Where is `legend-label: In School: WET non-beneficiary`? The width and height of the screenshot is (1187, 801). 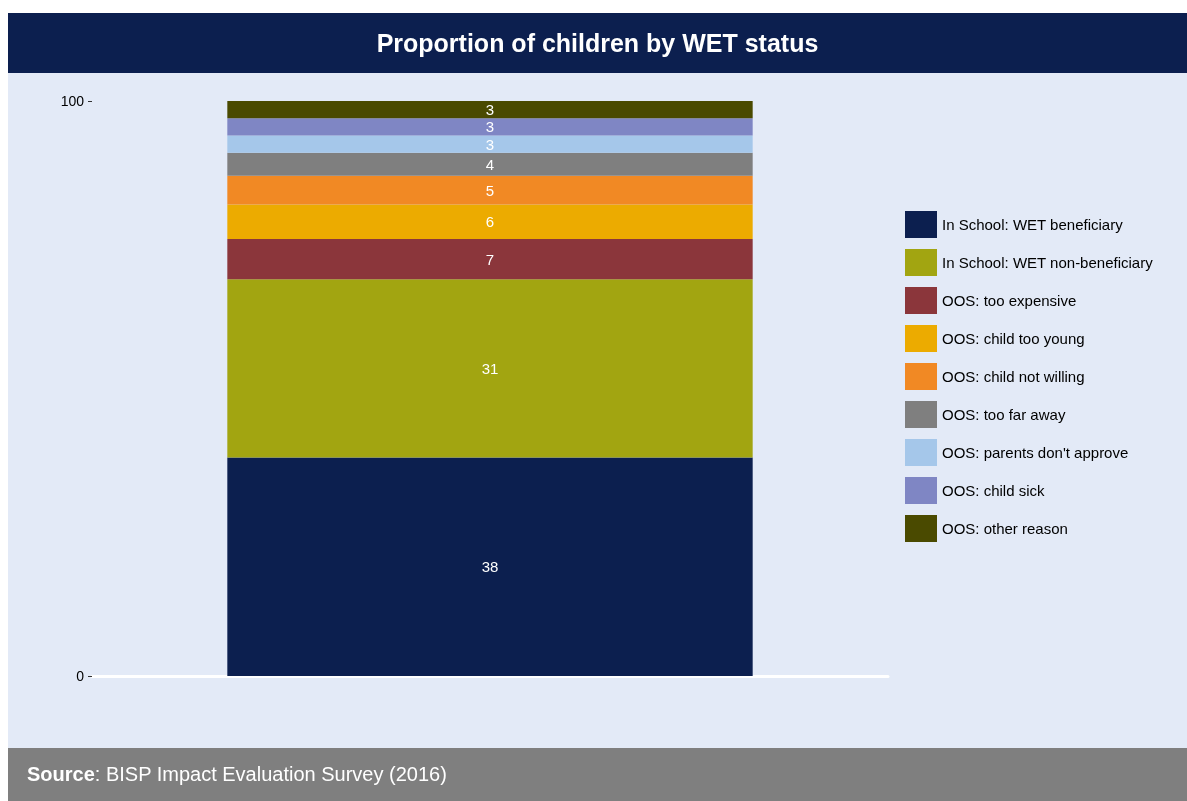 legend-label: In School: WET non-beneficiary is located at coordinates (1048, 262).